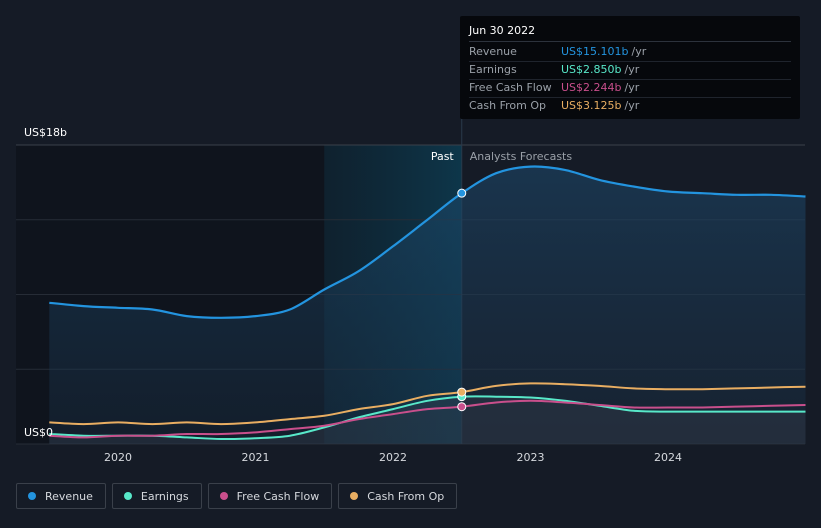 The image size is (821, 528). Describe the element at coordinates (462, 407) in the screenshot. I see `free-cash-flow-marker` at that location.